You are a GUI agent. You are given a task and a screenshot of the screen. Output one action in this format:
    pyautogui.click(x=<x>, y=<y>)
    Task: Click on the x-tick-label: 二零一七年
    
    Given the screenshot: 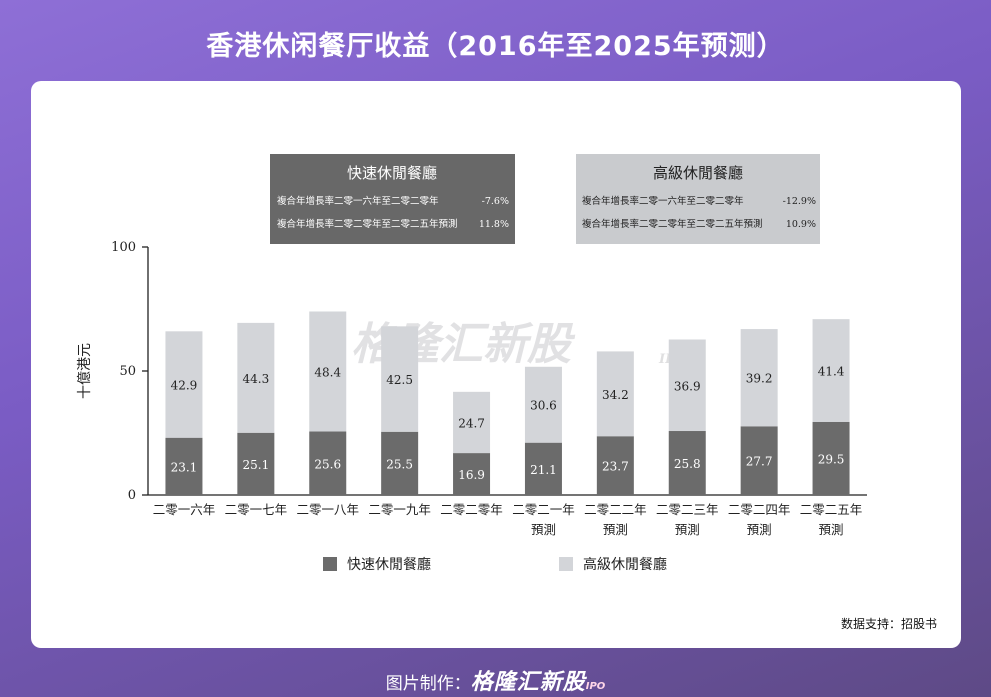 What is the action you would take?
    pyautogui.click(x=256, y=509)
    